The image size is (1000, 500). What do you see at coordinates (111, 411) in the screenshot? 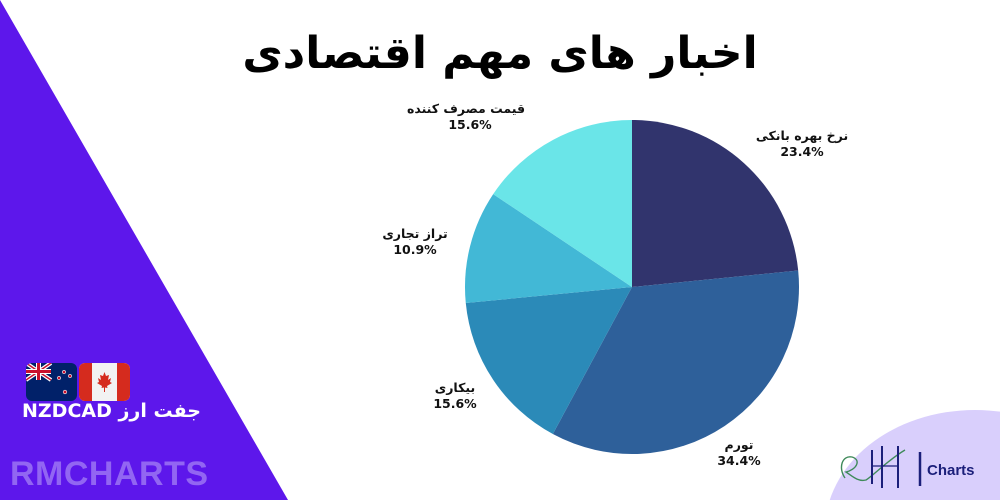
I see `currency-pair-label: جفت ارز NZDCAD` at bounding box center [111, 411].